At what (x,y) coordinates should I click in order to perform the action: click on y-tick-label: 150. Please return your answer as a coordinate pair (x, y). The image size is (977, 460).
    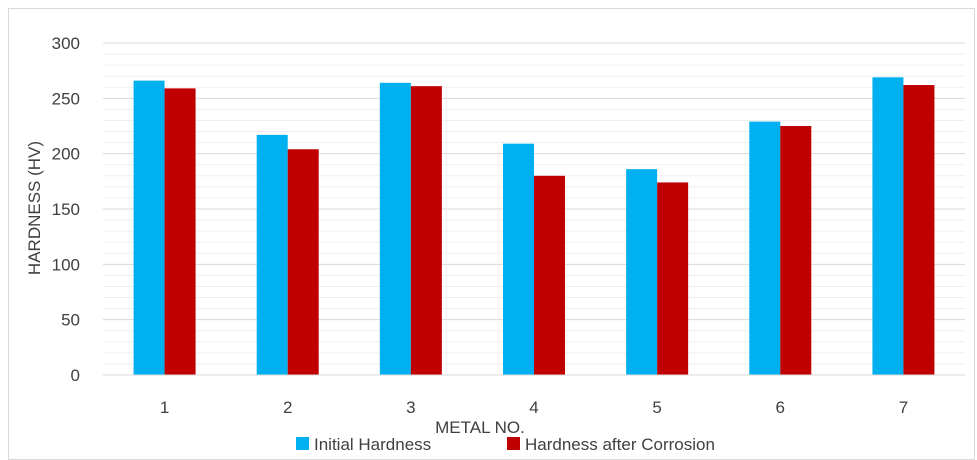
    Looking at the image, I should click on (66, 209).